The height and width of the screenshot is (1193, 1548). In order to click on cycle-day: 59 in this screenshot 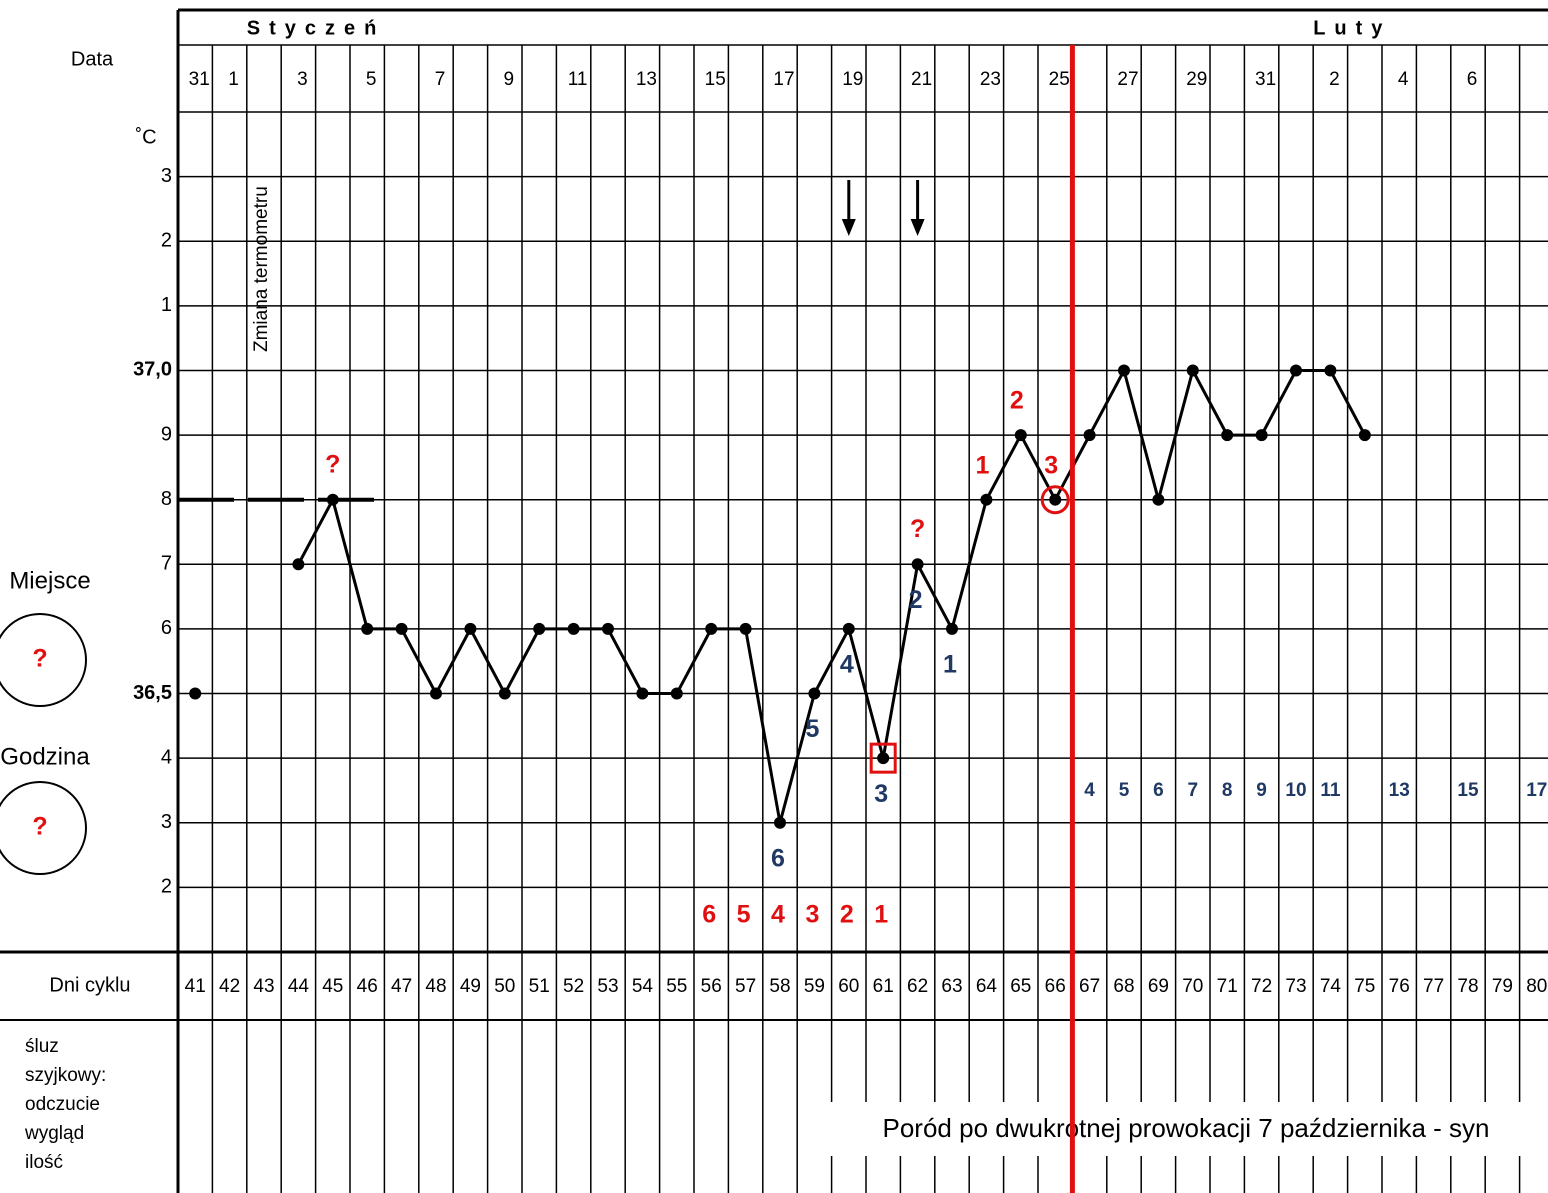, I will do `click(814, 986)`.